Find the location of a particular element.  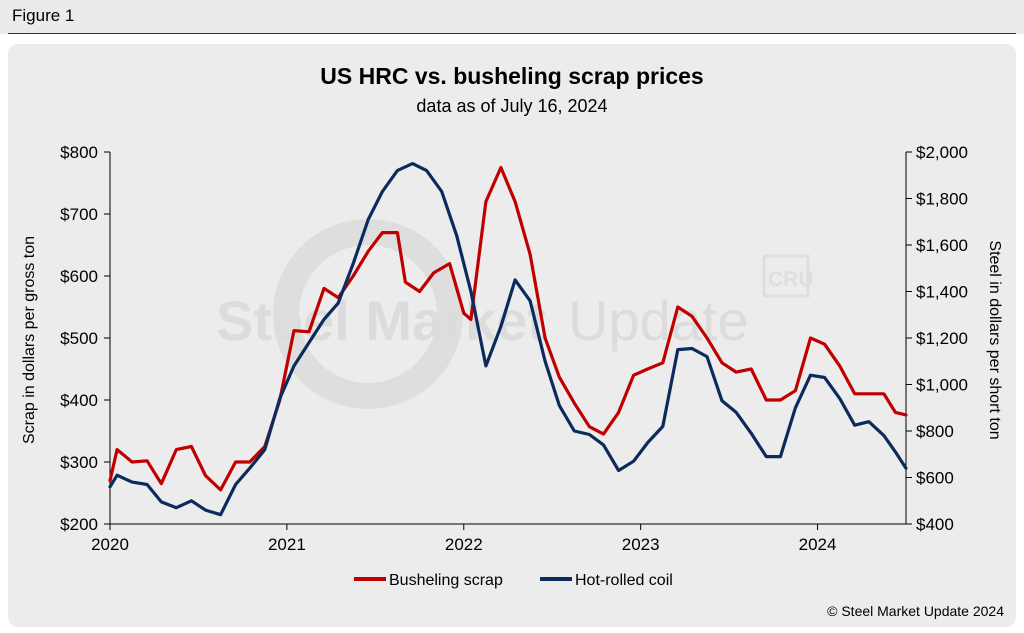

y-left-tick-label: $500 is located at coordinates (79, 338).